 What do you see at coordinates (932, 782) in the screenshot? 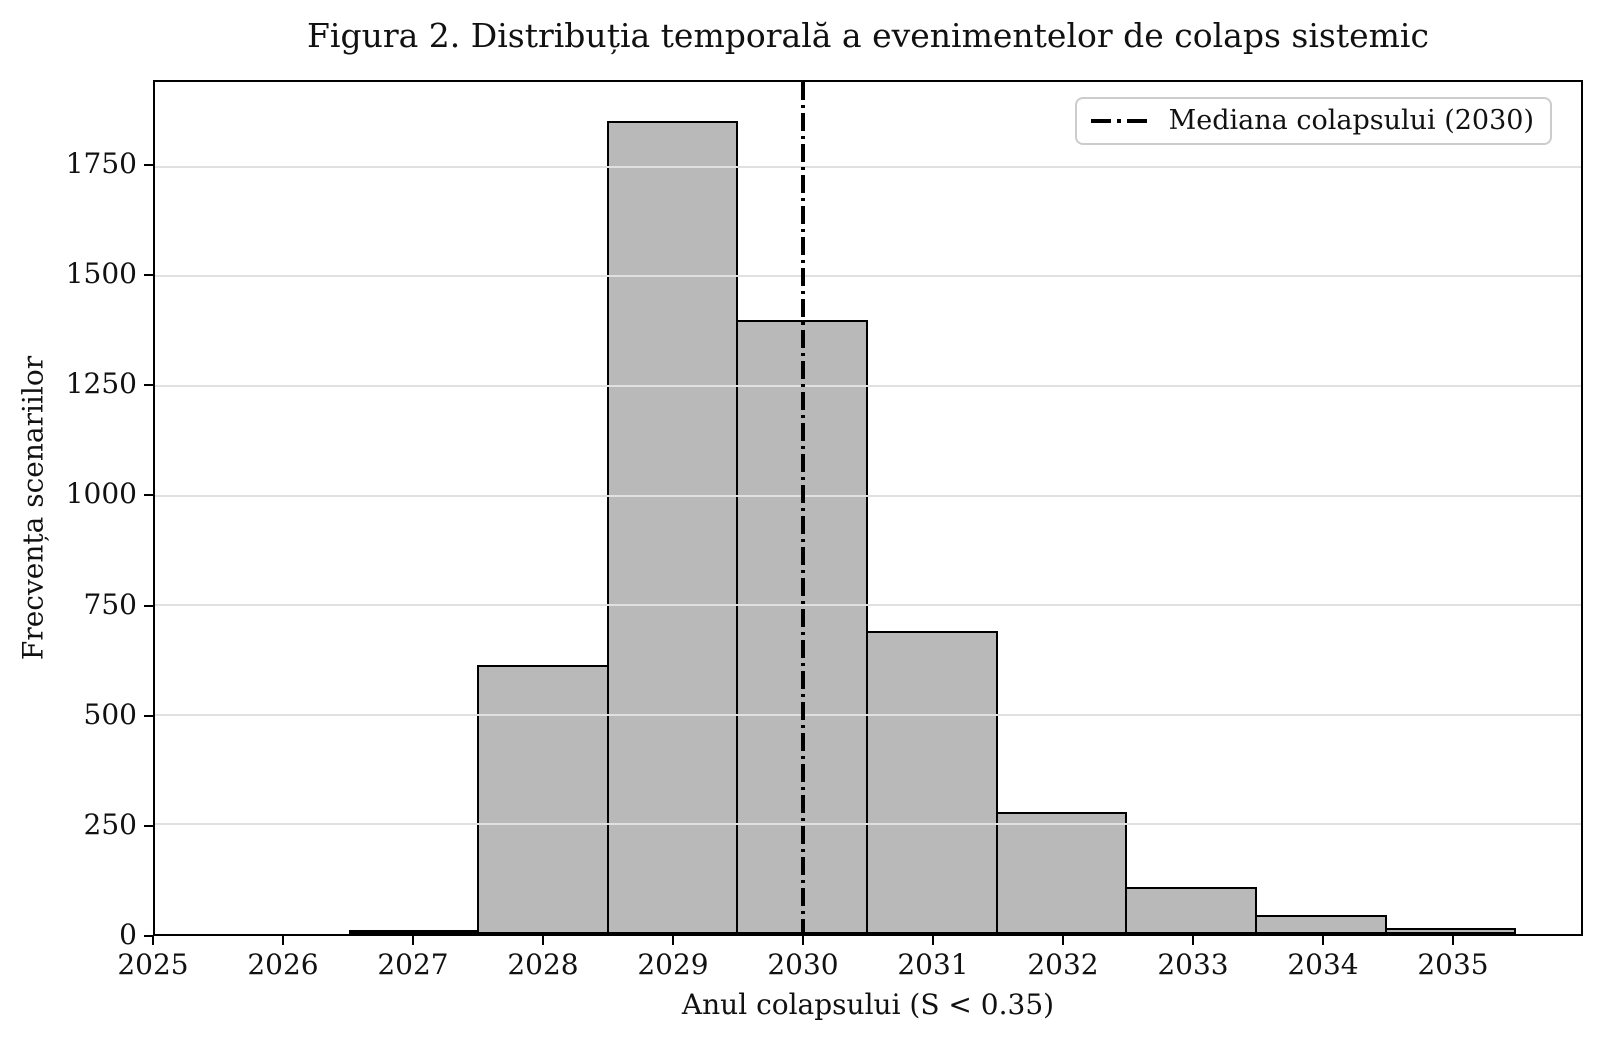
I see `histogram-bar-2031` at bounding box center [932, 782].